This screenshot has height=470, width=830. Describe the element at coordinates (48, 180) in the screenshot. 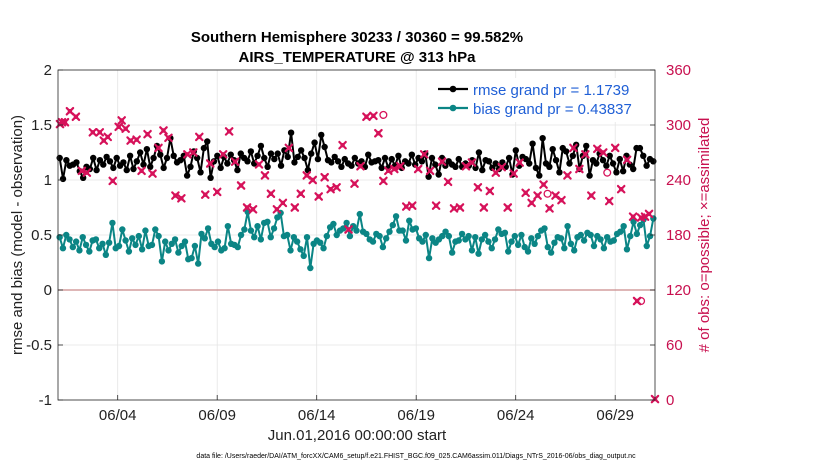

I see `y-tick-label: 1` at that location.